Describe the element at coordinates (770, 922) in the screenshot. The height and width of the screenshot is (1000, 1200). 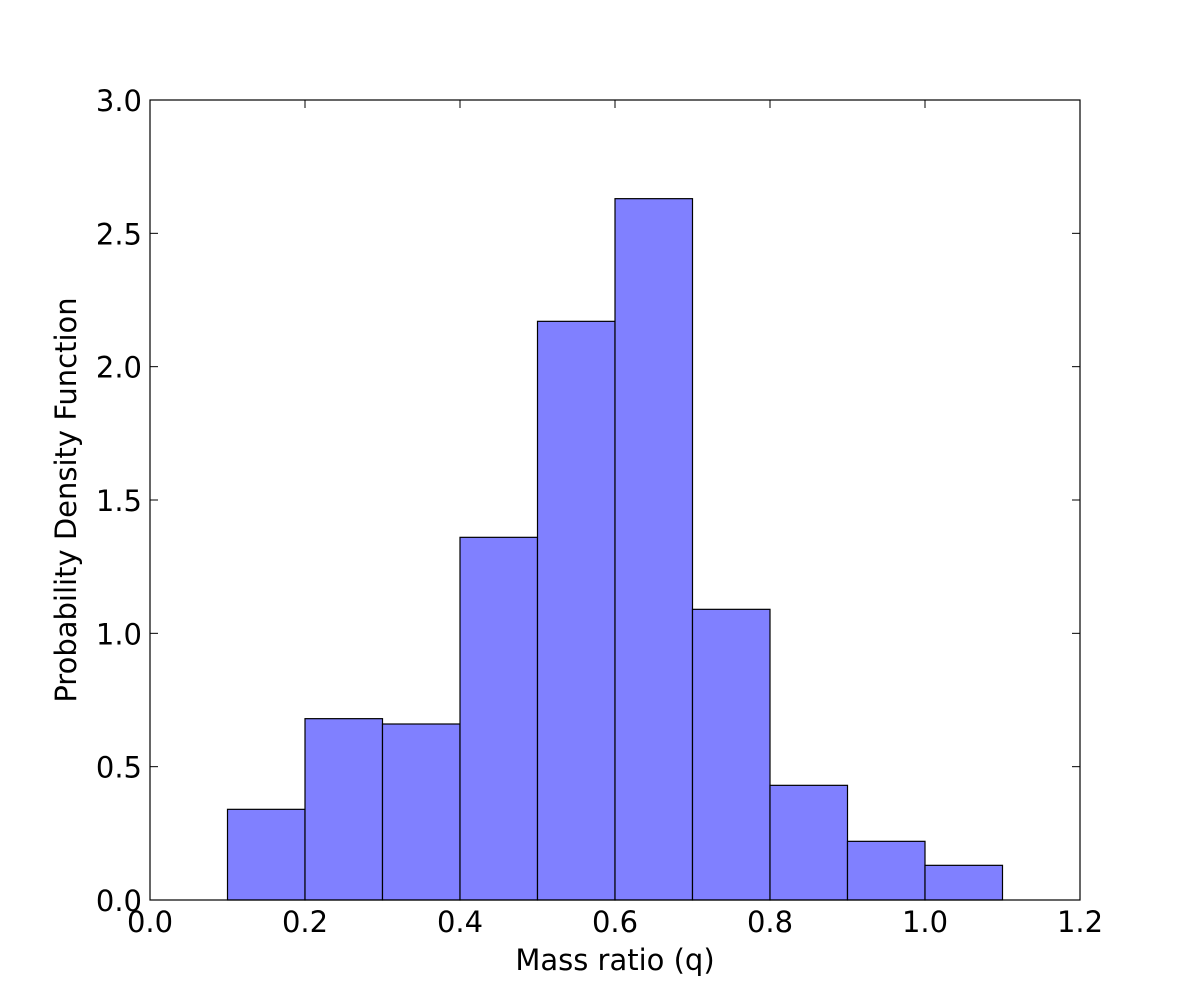
I see `x-tick-label: 0.8` at that location.